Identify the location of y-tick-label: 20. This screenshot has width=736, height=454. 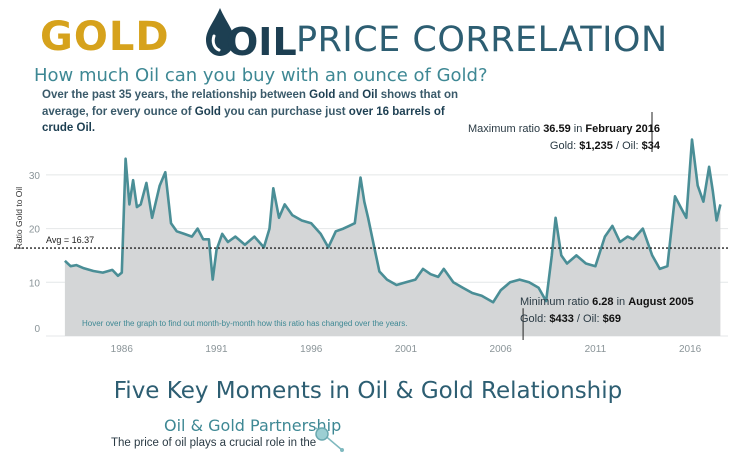
(35, 230).